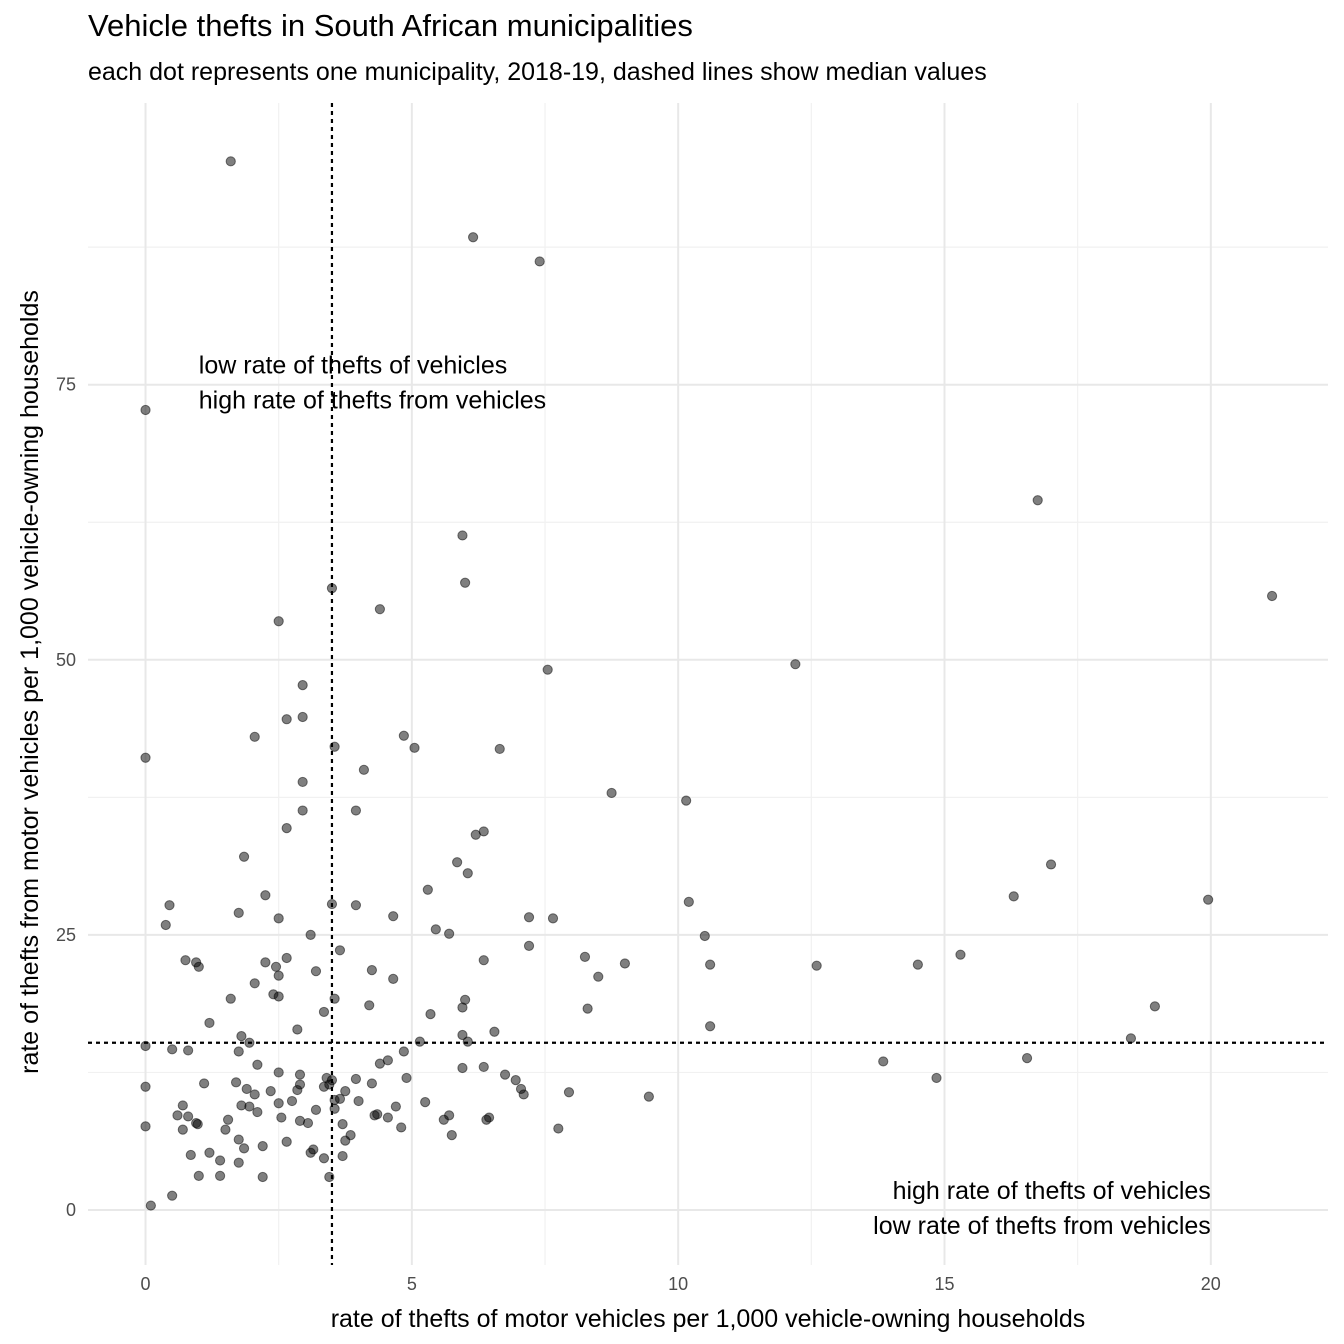 This screenshot has height=1344, width=1344. I want to click on y-tick-label: 0, so click(71, 1210).